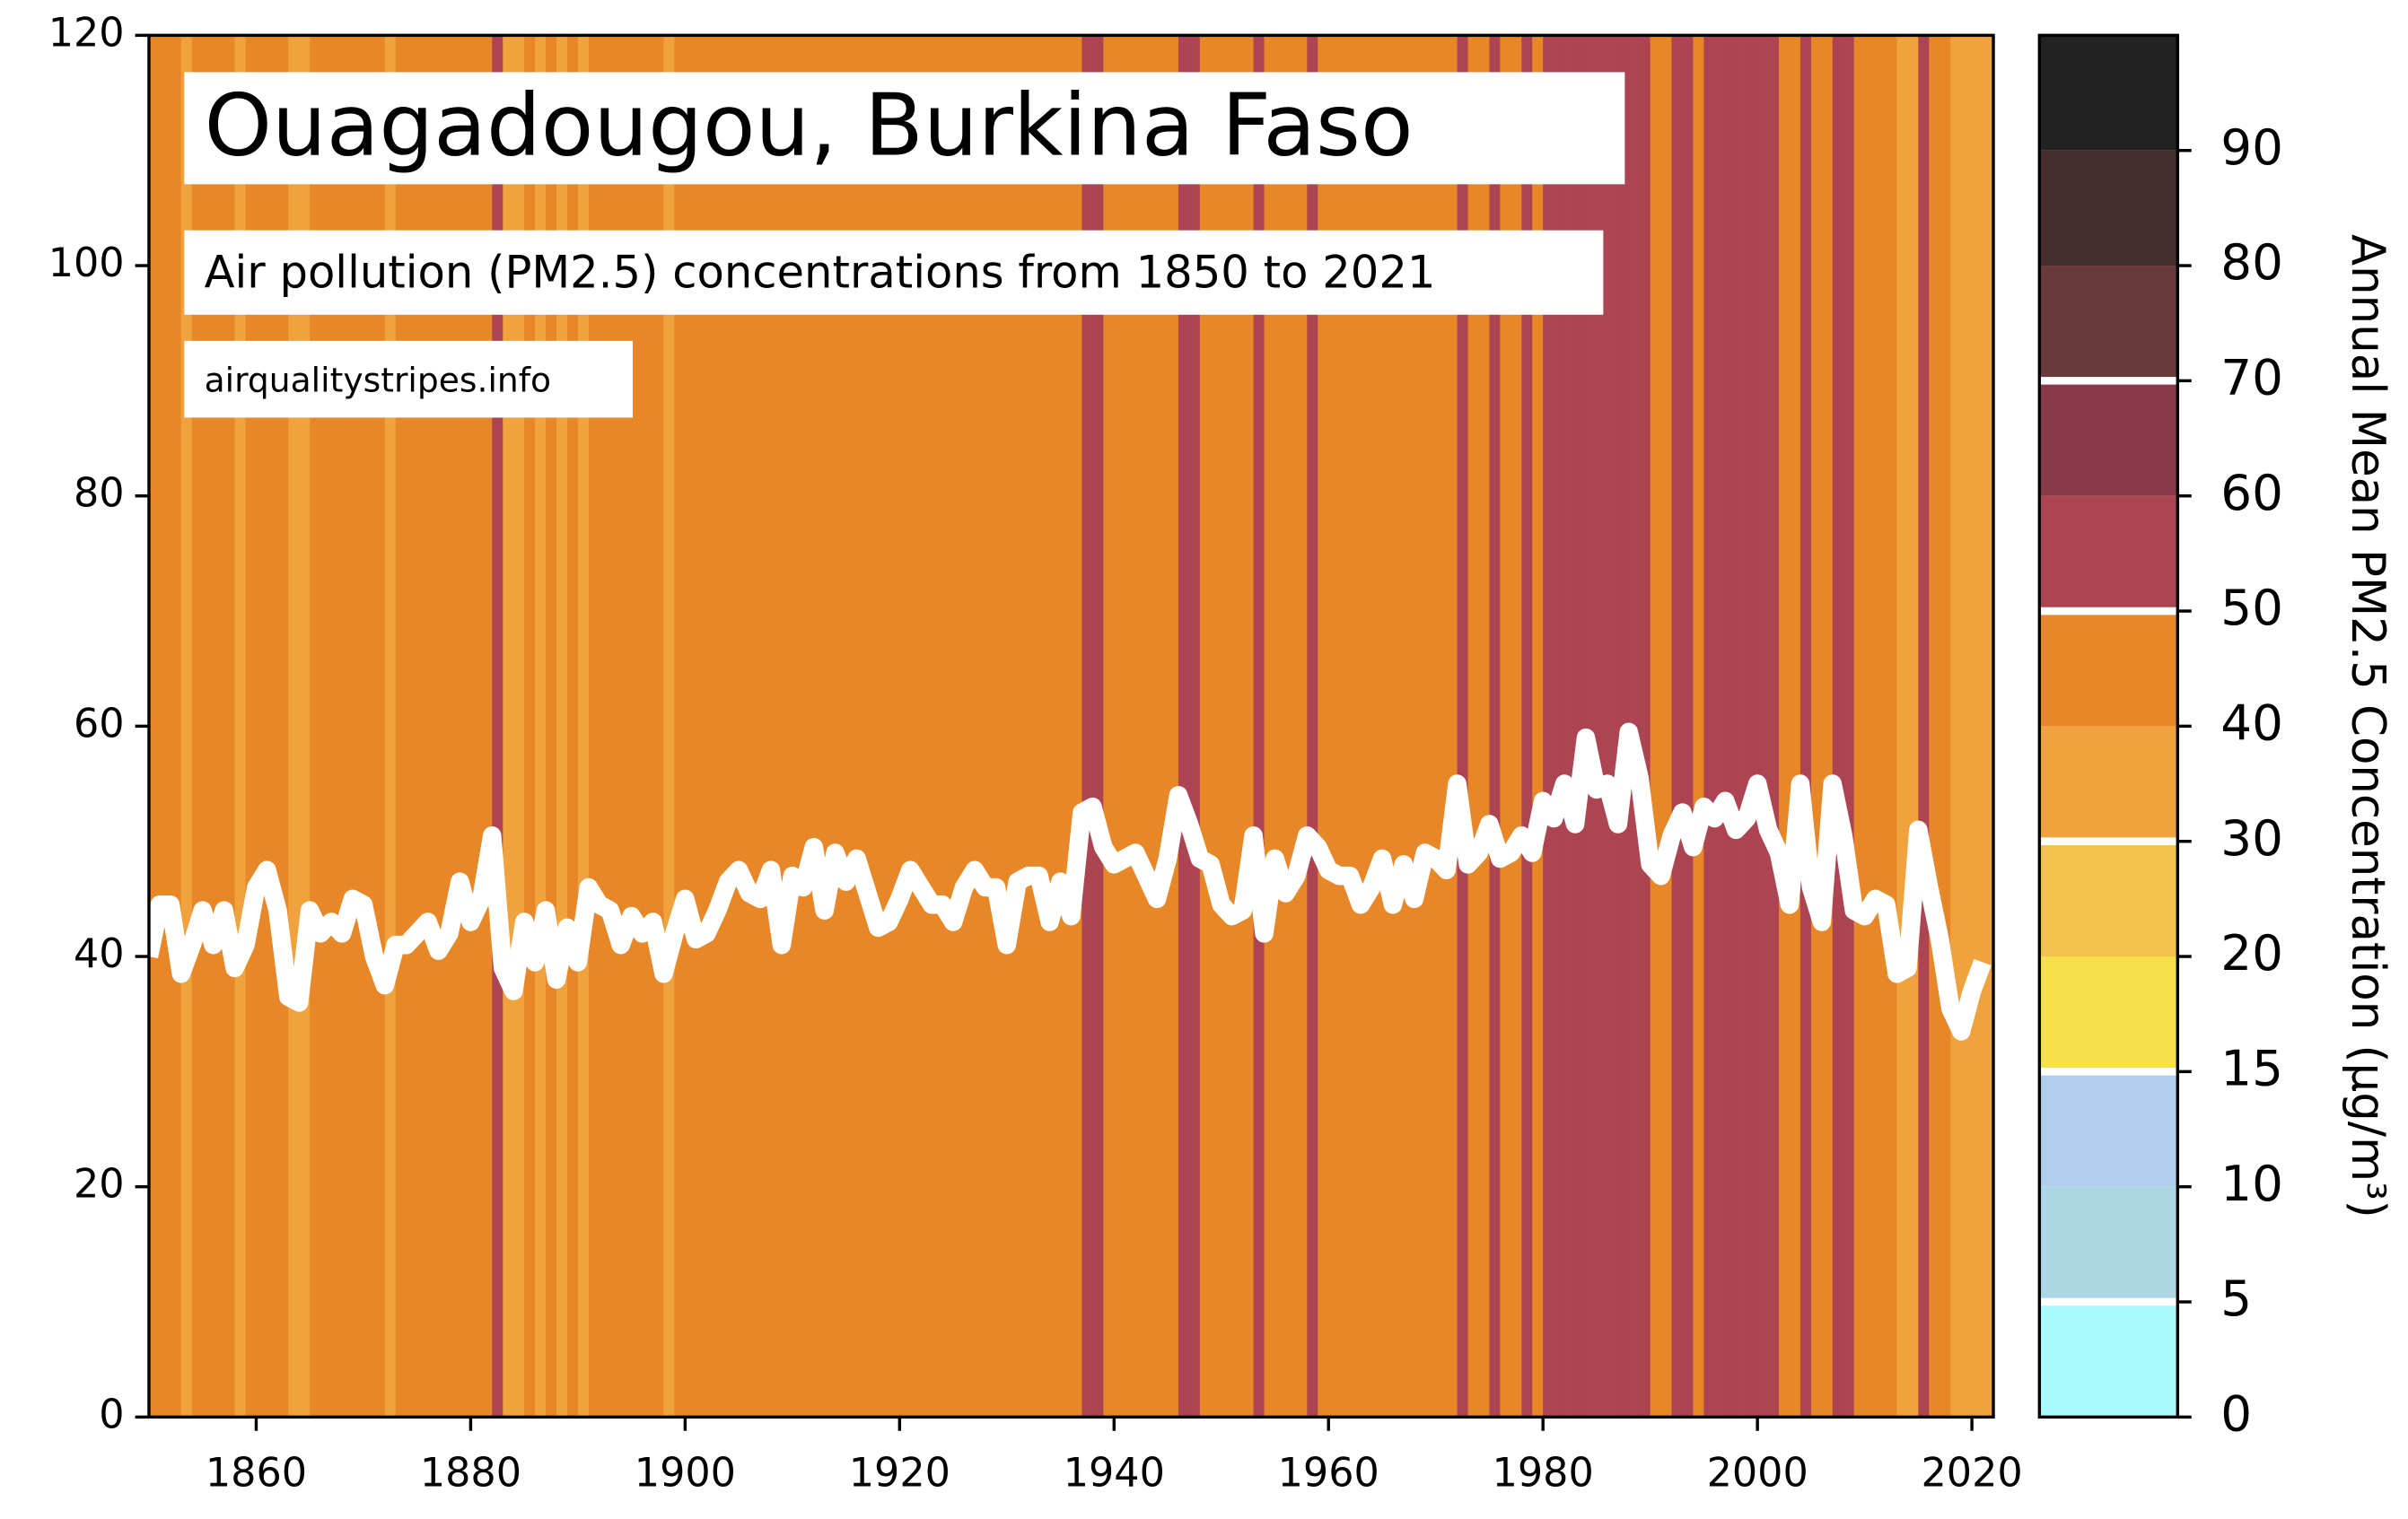  What do you see at coordinates (2236, 1414) in the screenshot?
I see `colorbar-tick-label: 0` at bounding box center [2236, 1414].